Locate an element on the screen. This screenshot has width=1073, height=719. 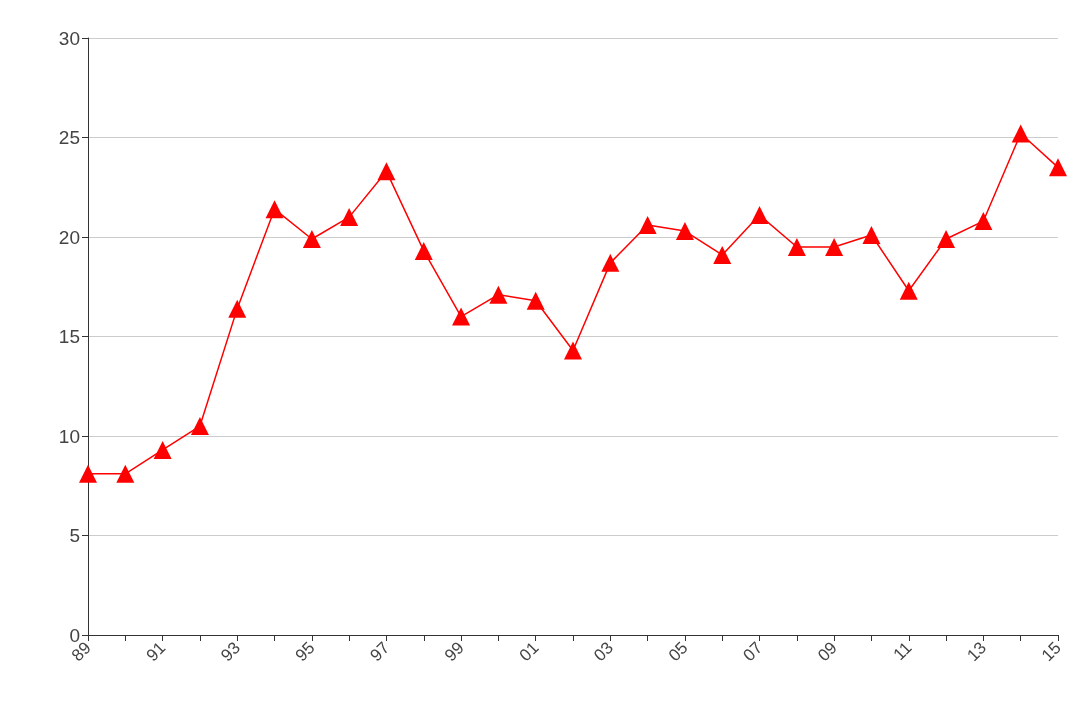
x-tick-label: 09 is located at coordinates (827, 652).